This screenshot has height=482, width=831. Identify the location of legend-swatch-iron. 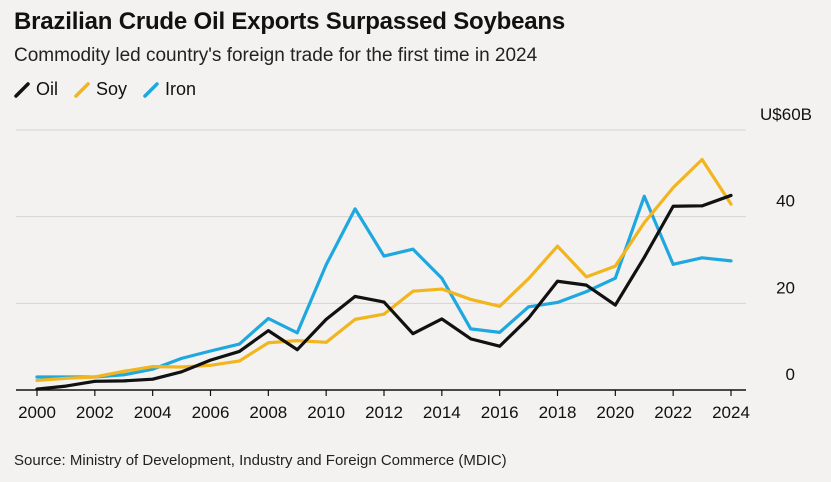
(151, 89).